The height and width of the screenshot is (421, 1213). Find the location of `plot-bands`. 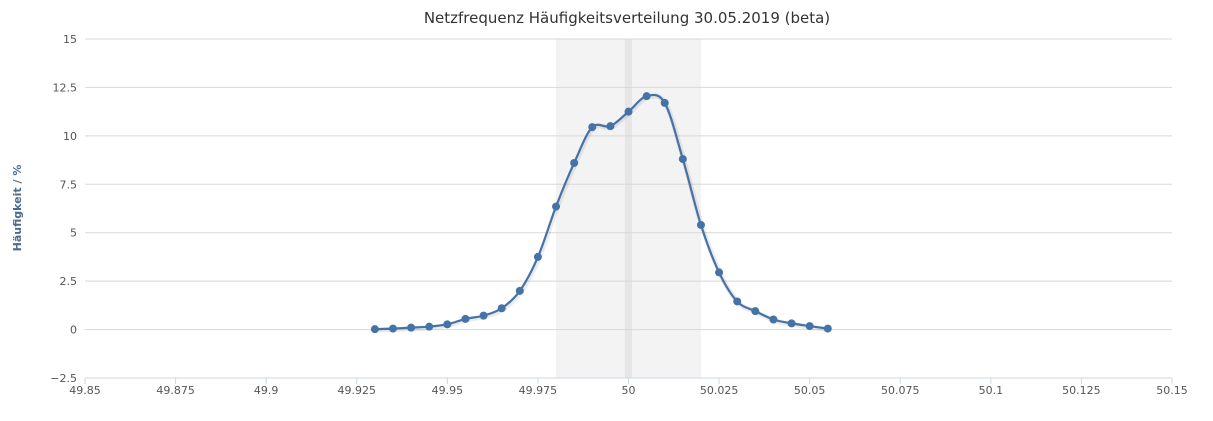

plot-bands is located at coordinates (628, 208).